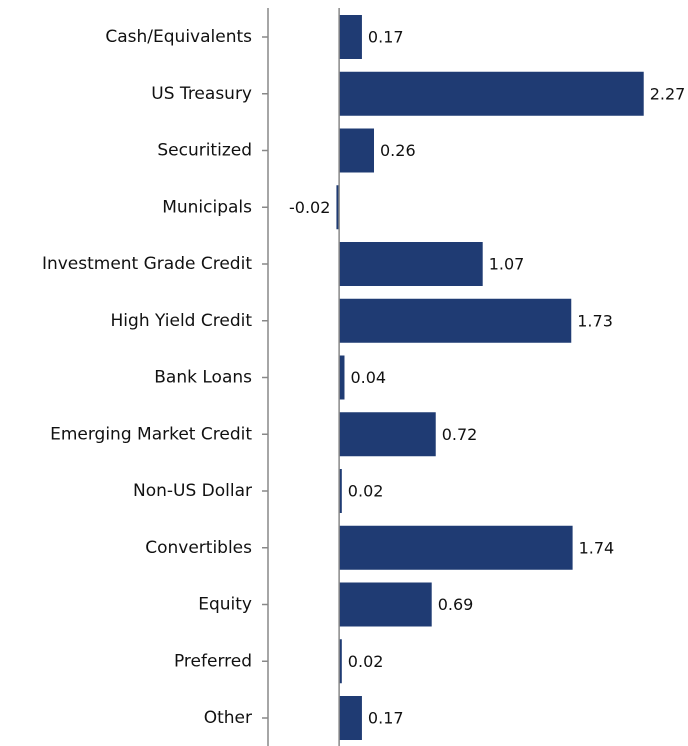 This screenshot has width=688, height=746. Describe the element at coordinates (597, 547) in the screenshot. I see `value-label: 1.74` at that location.